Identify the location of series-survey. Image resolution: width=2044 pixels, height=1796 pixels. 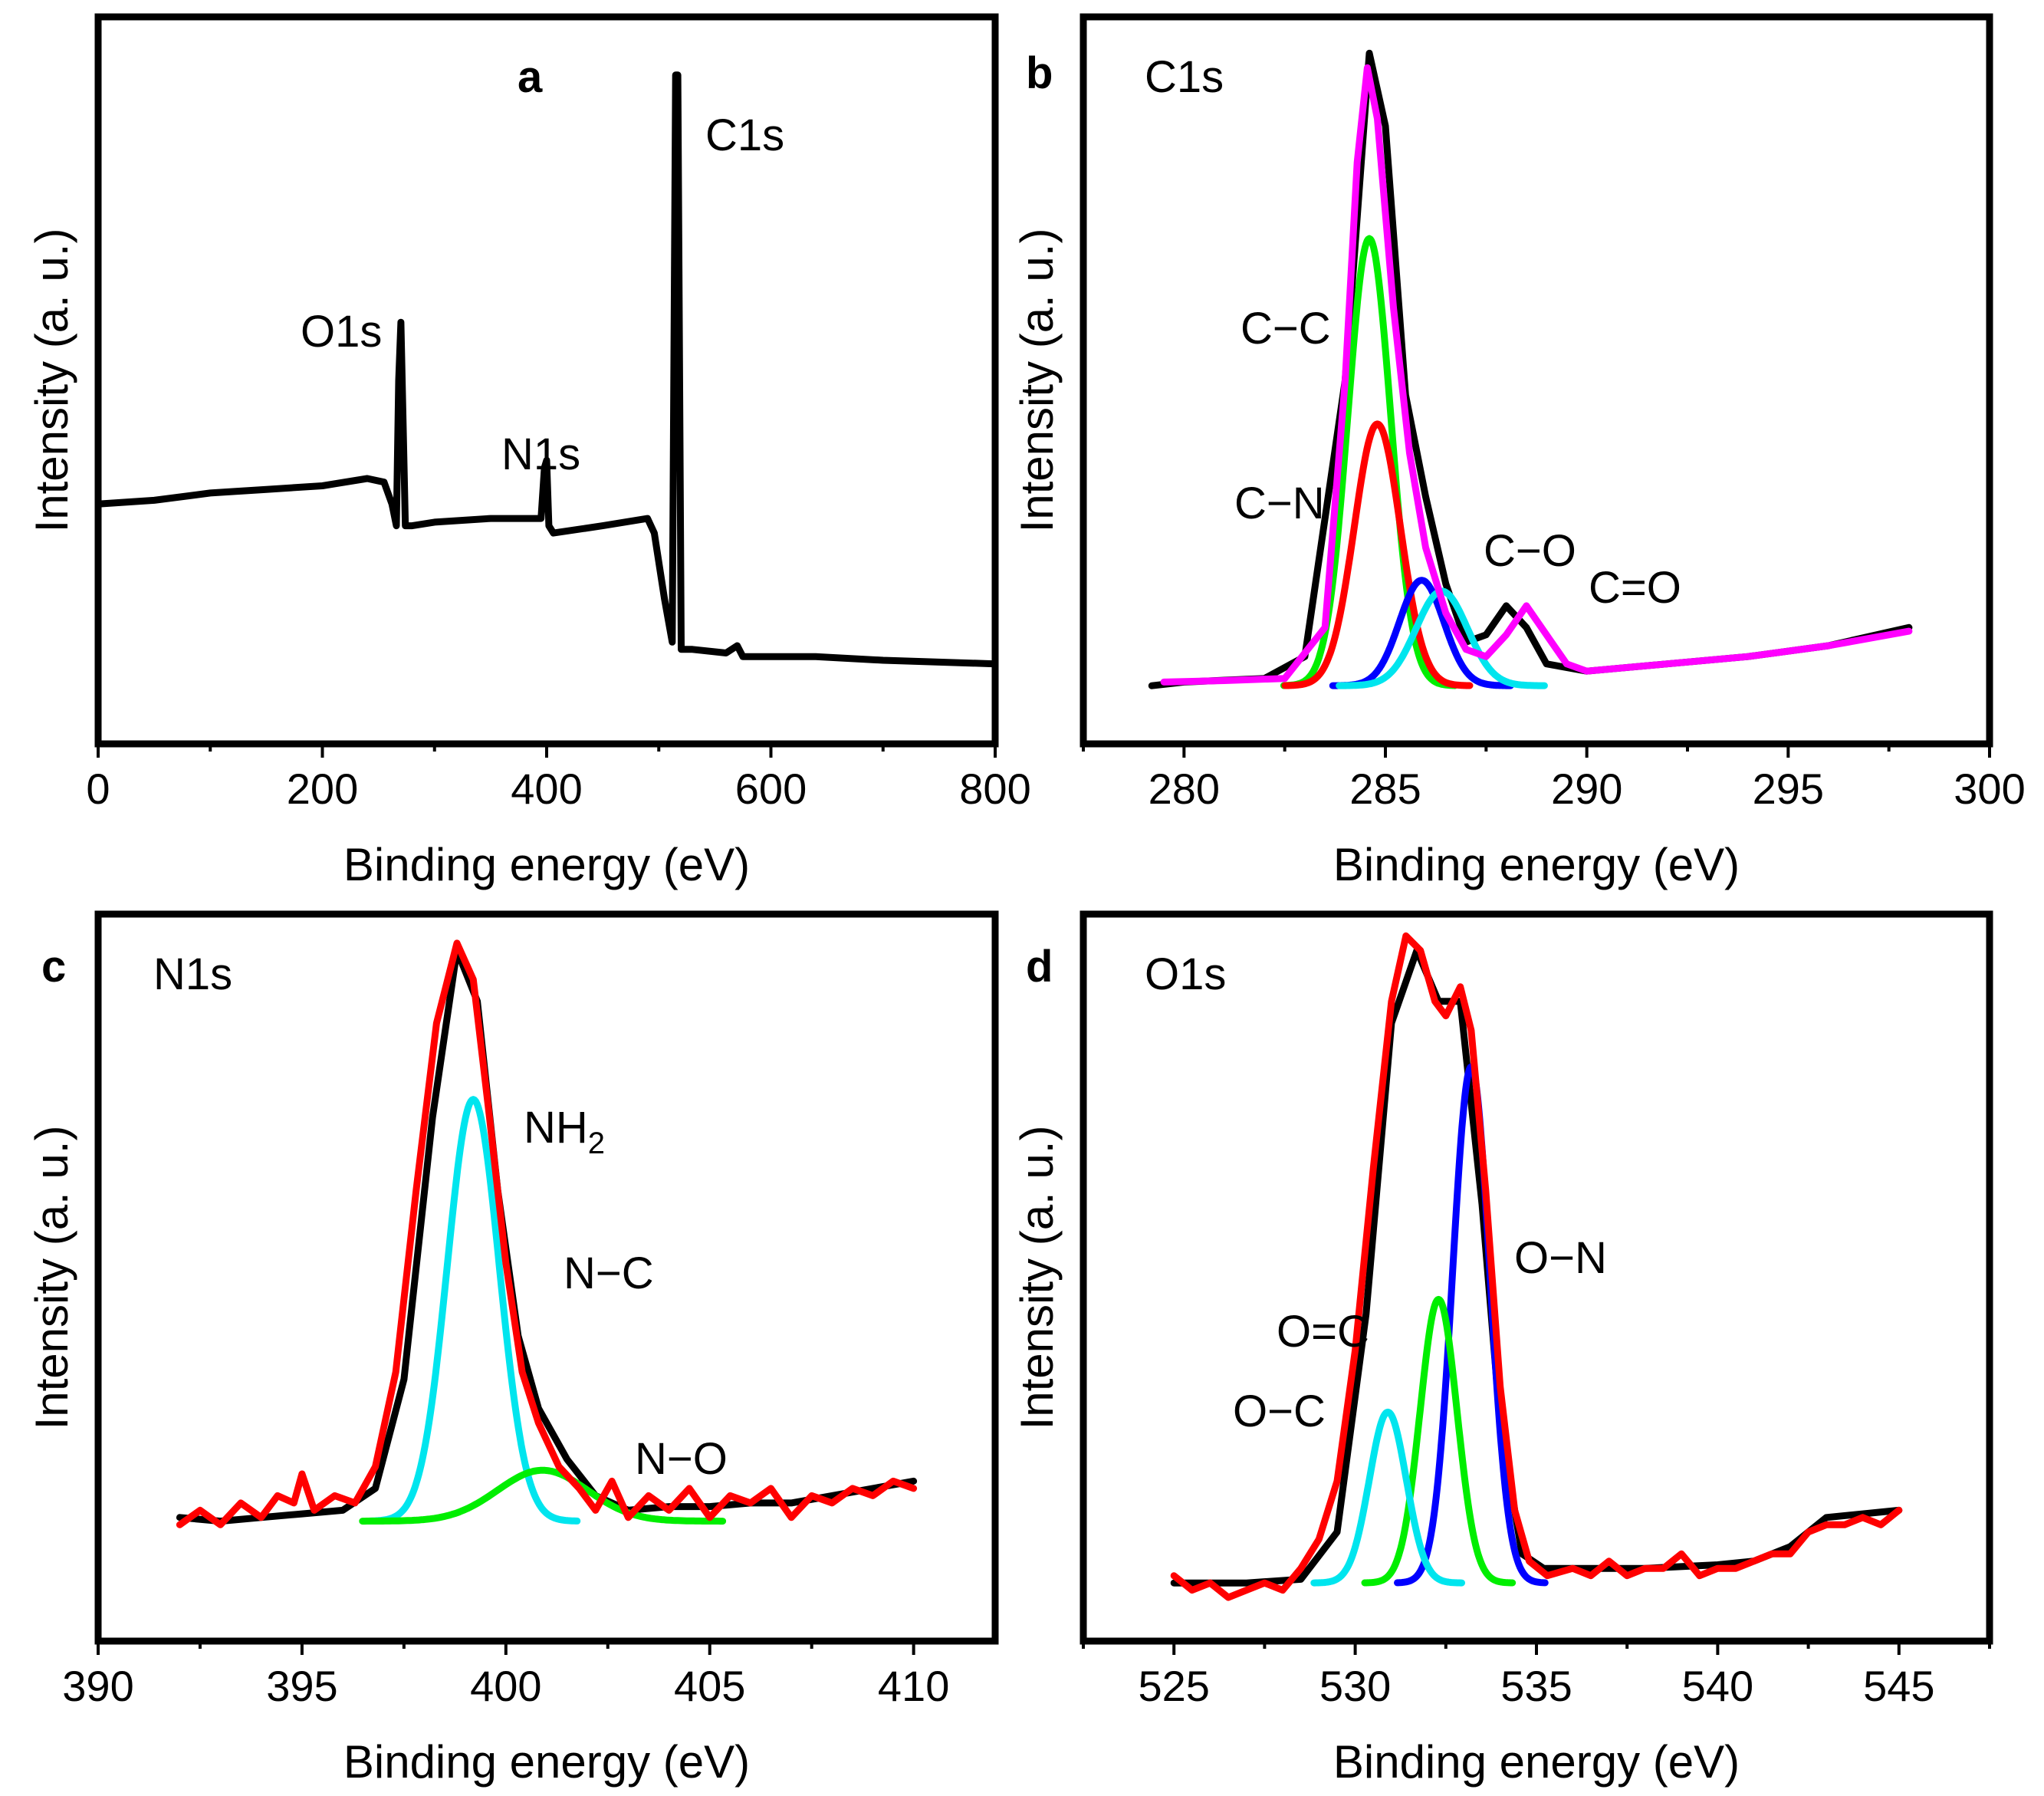
(546, 369).